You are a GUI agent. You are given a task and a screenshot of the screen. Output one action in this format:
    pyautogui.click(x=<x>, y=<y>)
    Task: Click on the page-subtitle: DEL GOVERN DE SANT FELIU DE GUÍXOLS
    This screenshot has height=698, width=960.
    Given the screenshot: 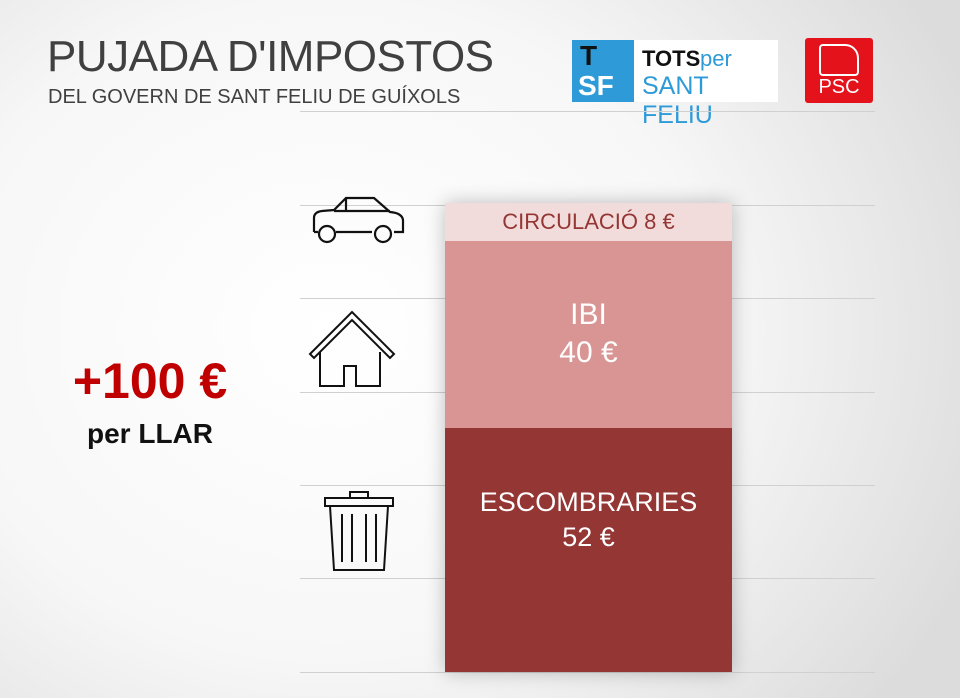 What is the action you would take?
    pyautogui.click(x=254, y=97)
    